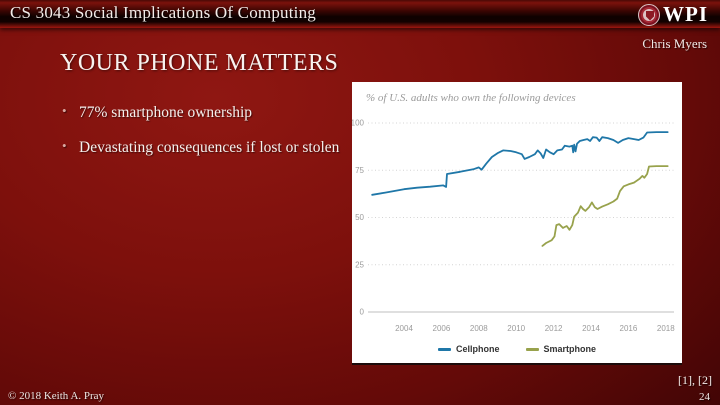 The image size is (720, 405). Describe the element at coordinates (517, 349) in the screenshot. I see `chart-legend: Cellphone Smartphone` at that location.